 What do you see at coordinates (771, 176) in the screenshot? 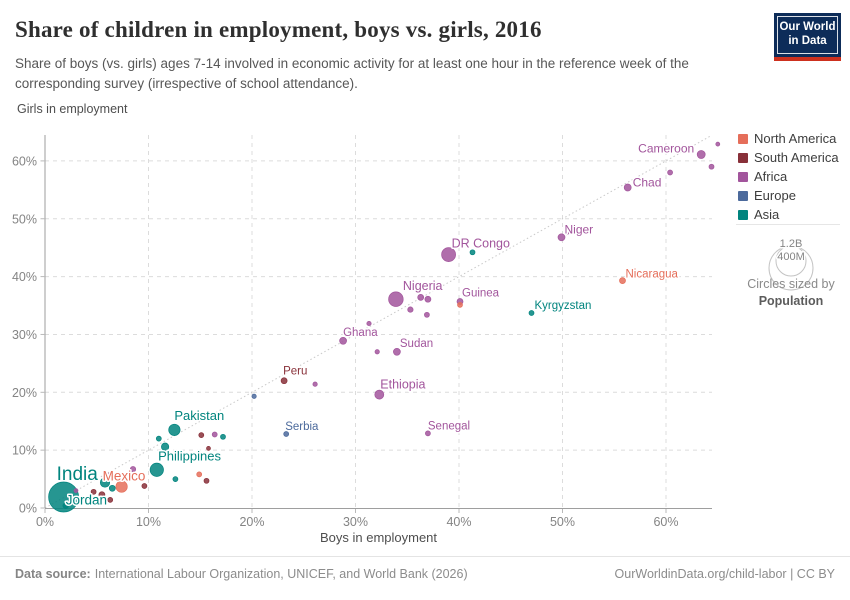
I see `legend-label: Africa` at bounding box center [771, 176].